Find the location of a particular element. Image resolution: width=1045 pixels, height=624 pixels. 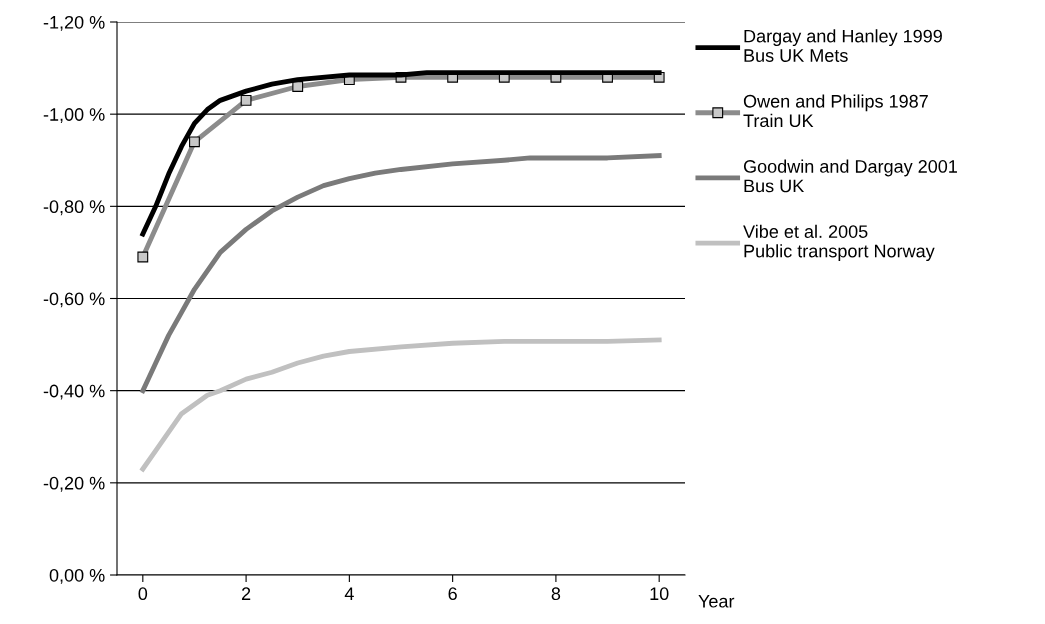

y-tick-label: -1,00 % is located at coordinates (74, 116).